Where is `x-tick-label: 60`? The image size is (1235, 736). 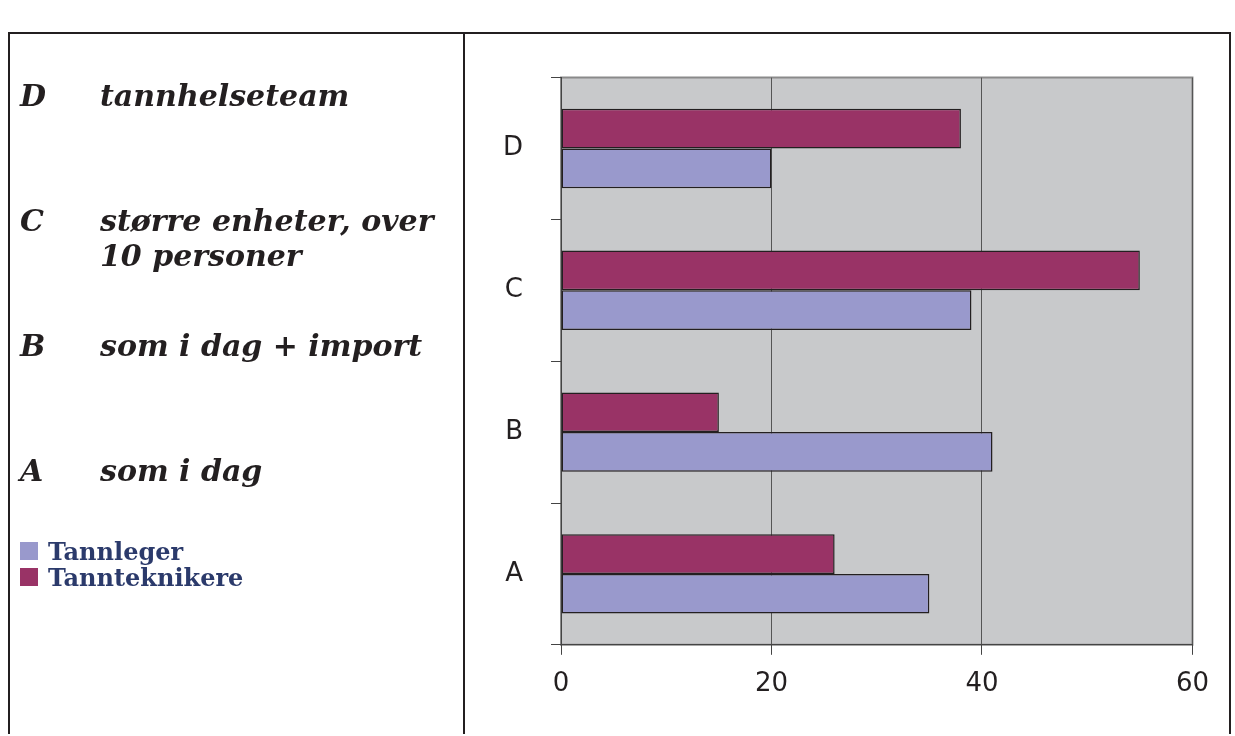
x-tick-label: 60 is located at coordinates (1192, 682).